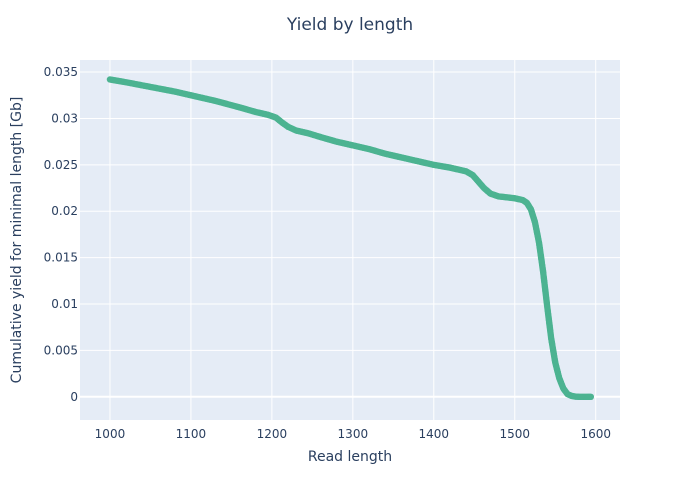  Describe the element at coordinates (514, 434) in the screenshot. I see `x-tick-label: 1500` at that location.